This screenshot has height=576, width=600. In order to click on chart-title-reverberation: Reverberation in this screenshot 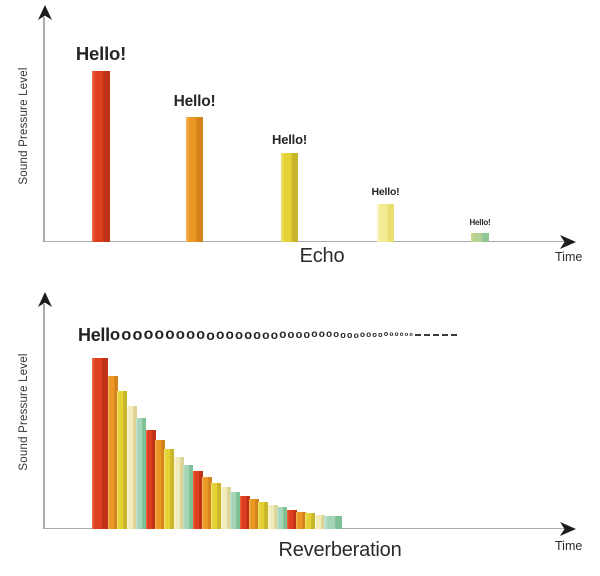, I will do `click(340, 550)`.